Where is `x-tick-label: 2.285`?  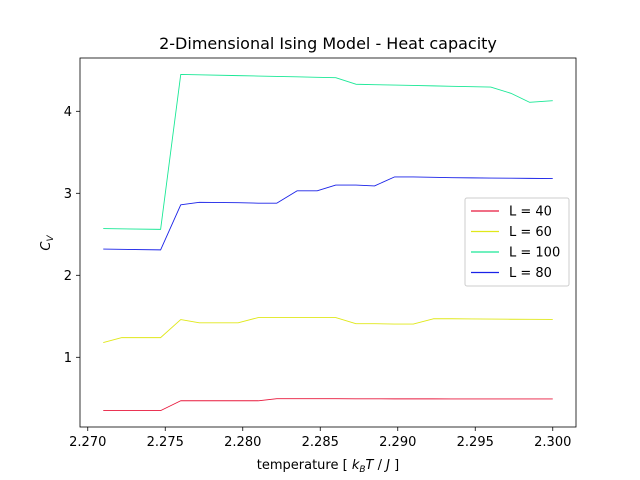 x-tick-label: 2.285 is located at coordinates (320, 442).